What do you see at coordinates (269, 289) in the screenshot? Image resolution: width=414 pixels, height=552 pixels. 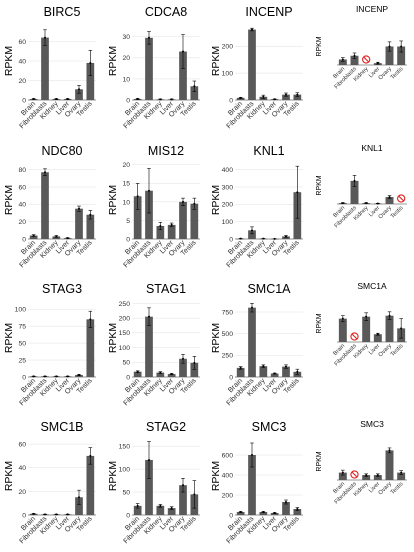 I see `chart-title: SMC1A` at bounding box center [269, 289].